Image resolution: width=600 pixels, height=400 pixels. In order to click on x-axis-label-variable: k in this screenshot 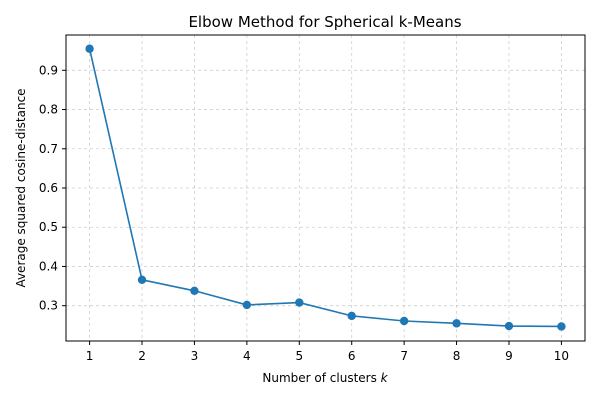, I will do `click(385, 378)`.